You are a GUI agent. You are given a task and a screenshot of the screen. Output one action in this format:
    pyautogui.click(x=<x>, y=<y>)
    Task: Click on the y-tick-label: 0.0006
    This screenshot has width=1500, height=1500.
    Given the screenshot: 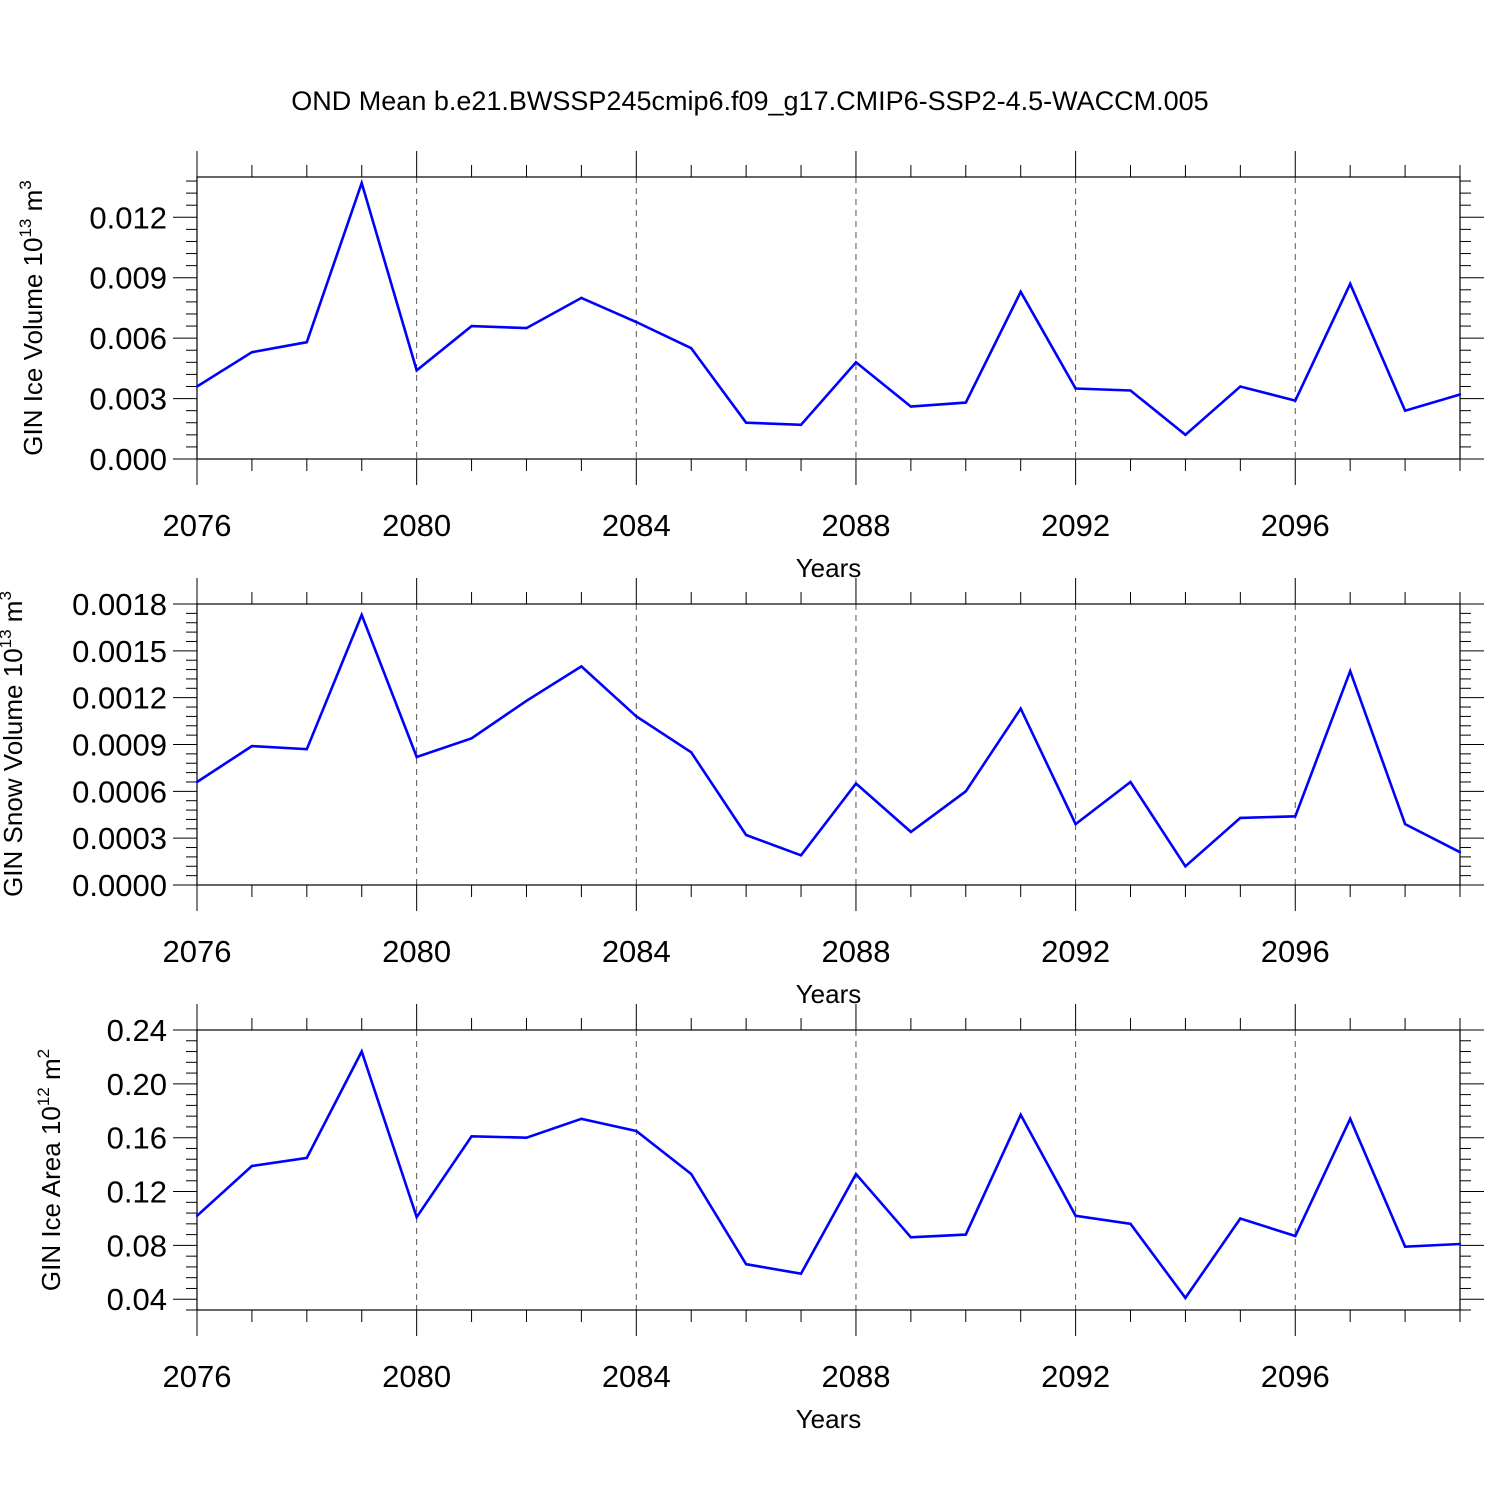 What is the action you would take?
    pyautogui.click(x=119, y=791)
    